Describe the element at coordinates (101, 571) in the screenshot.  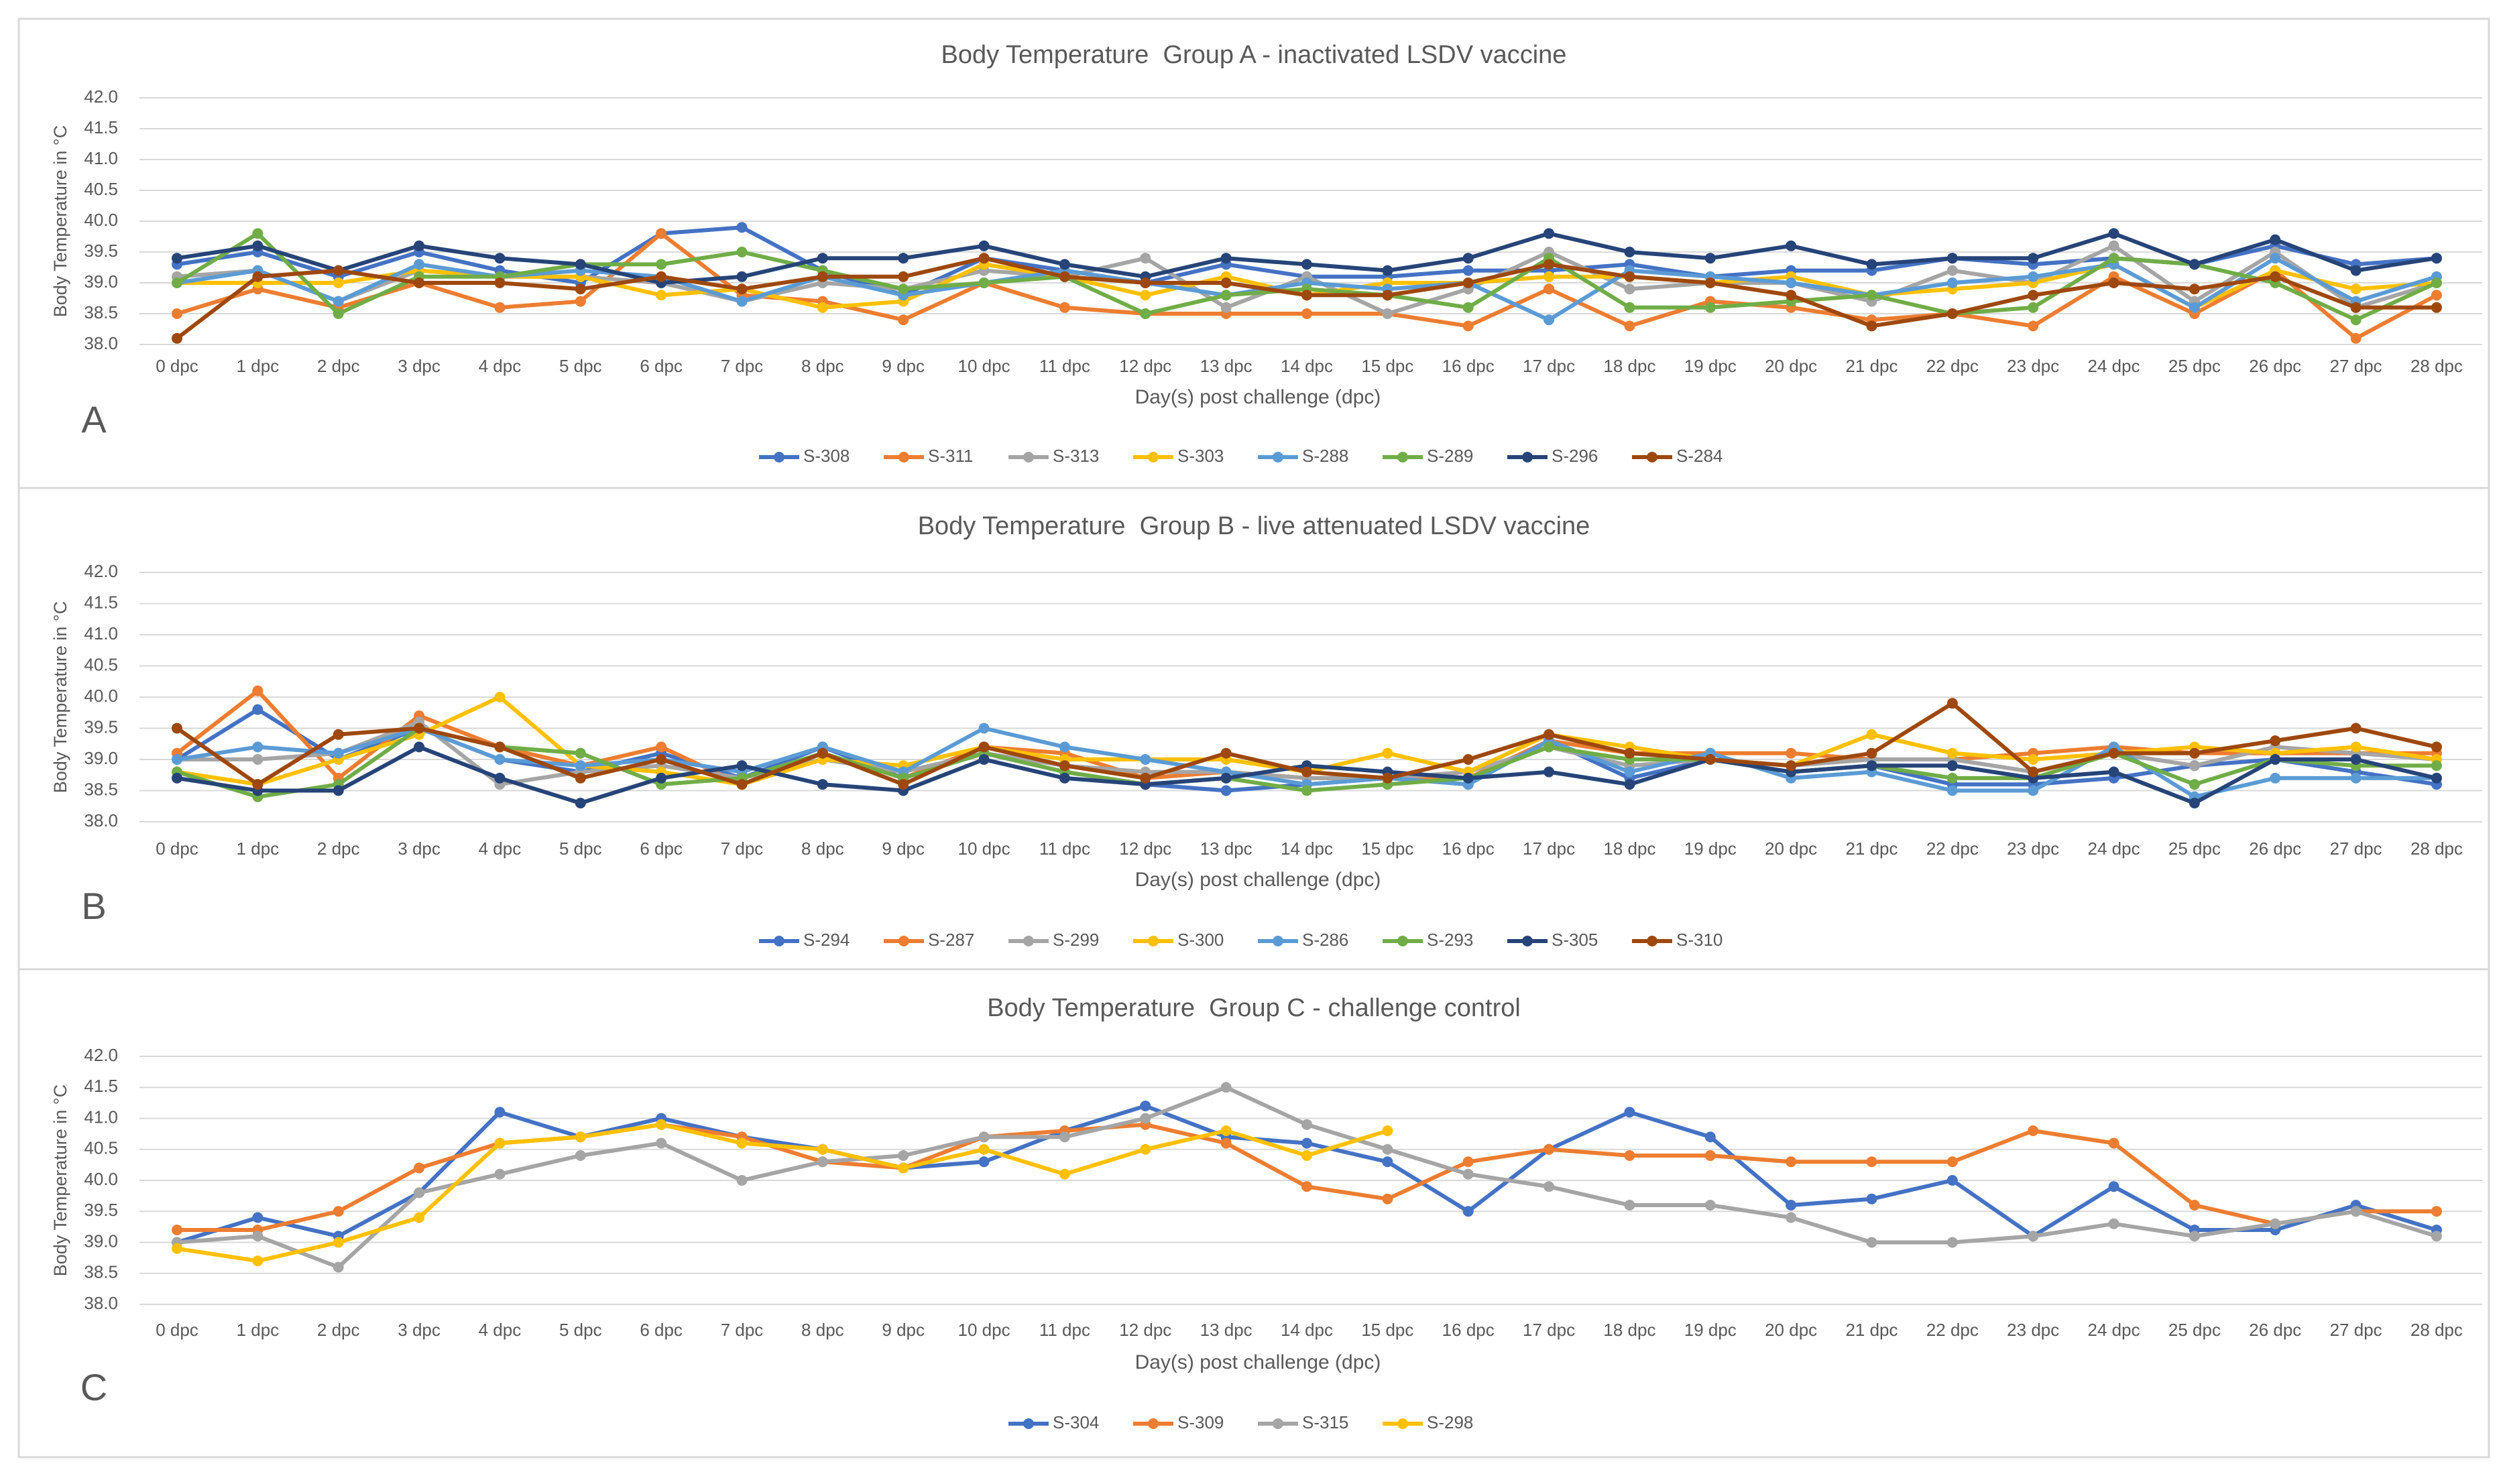
I see `y-tick-label: 42.0` at that location.